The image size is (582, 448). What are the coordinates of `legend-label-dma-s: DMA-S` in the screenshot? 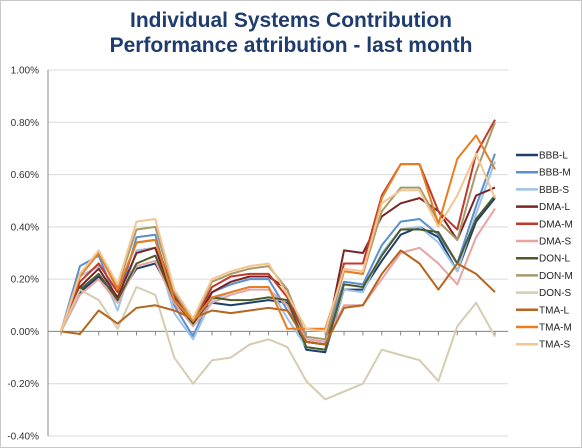 It's located at (555, 242).